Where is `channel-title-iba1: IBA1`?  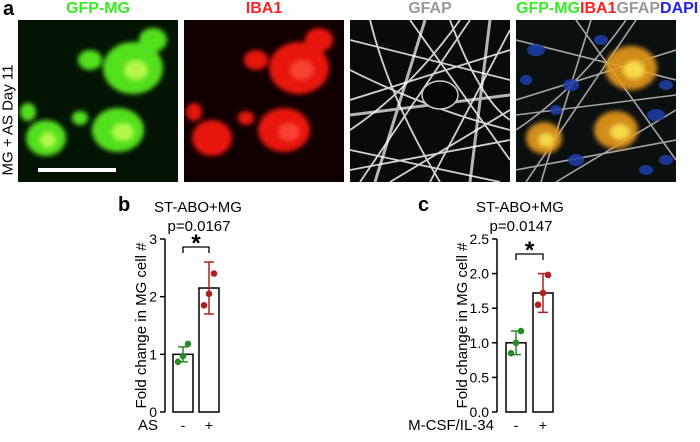
channel-title-iba1: IBA1 is located at coordinates (264, 8).